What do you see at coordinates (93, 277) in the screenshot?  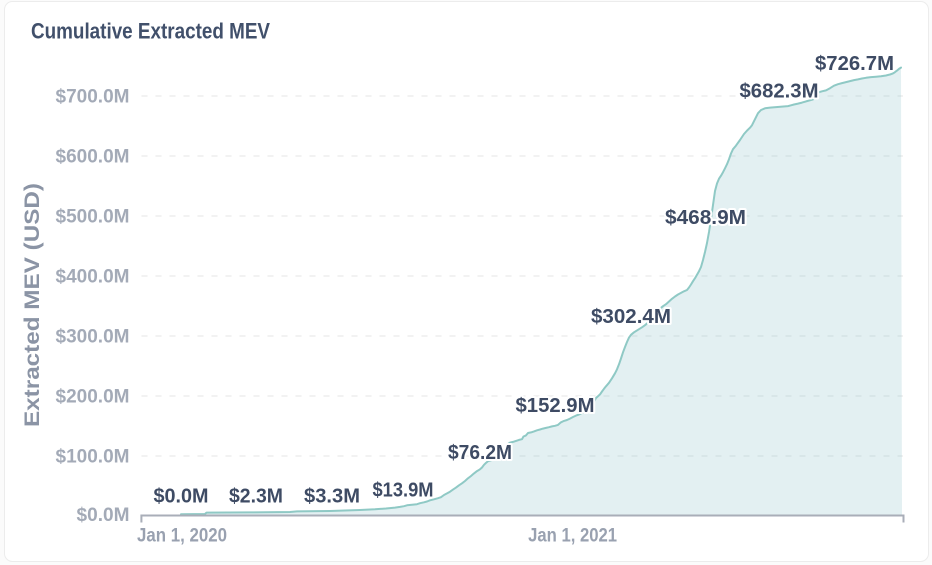 I see `svg-text: $400.0M` at bounding box center [93, 277].